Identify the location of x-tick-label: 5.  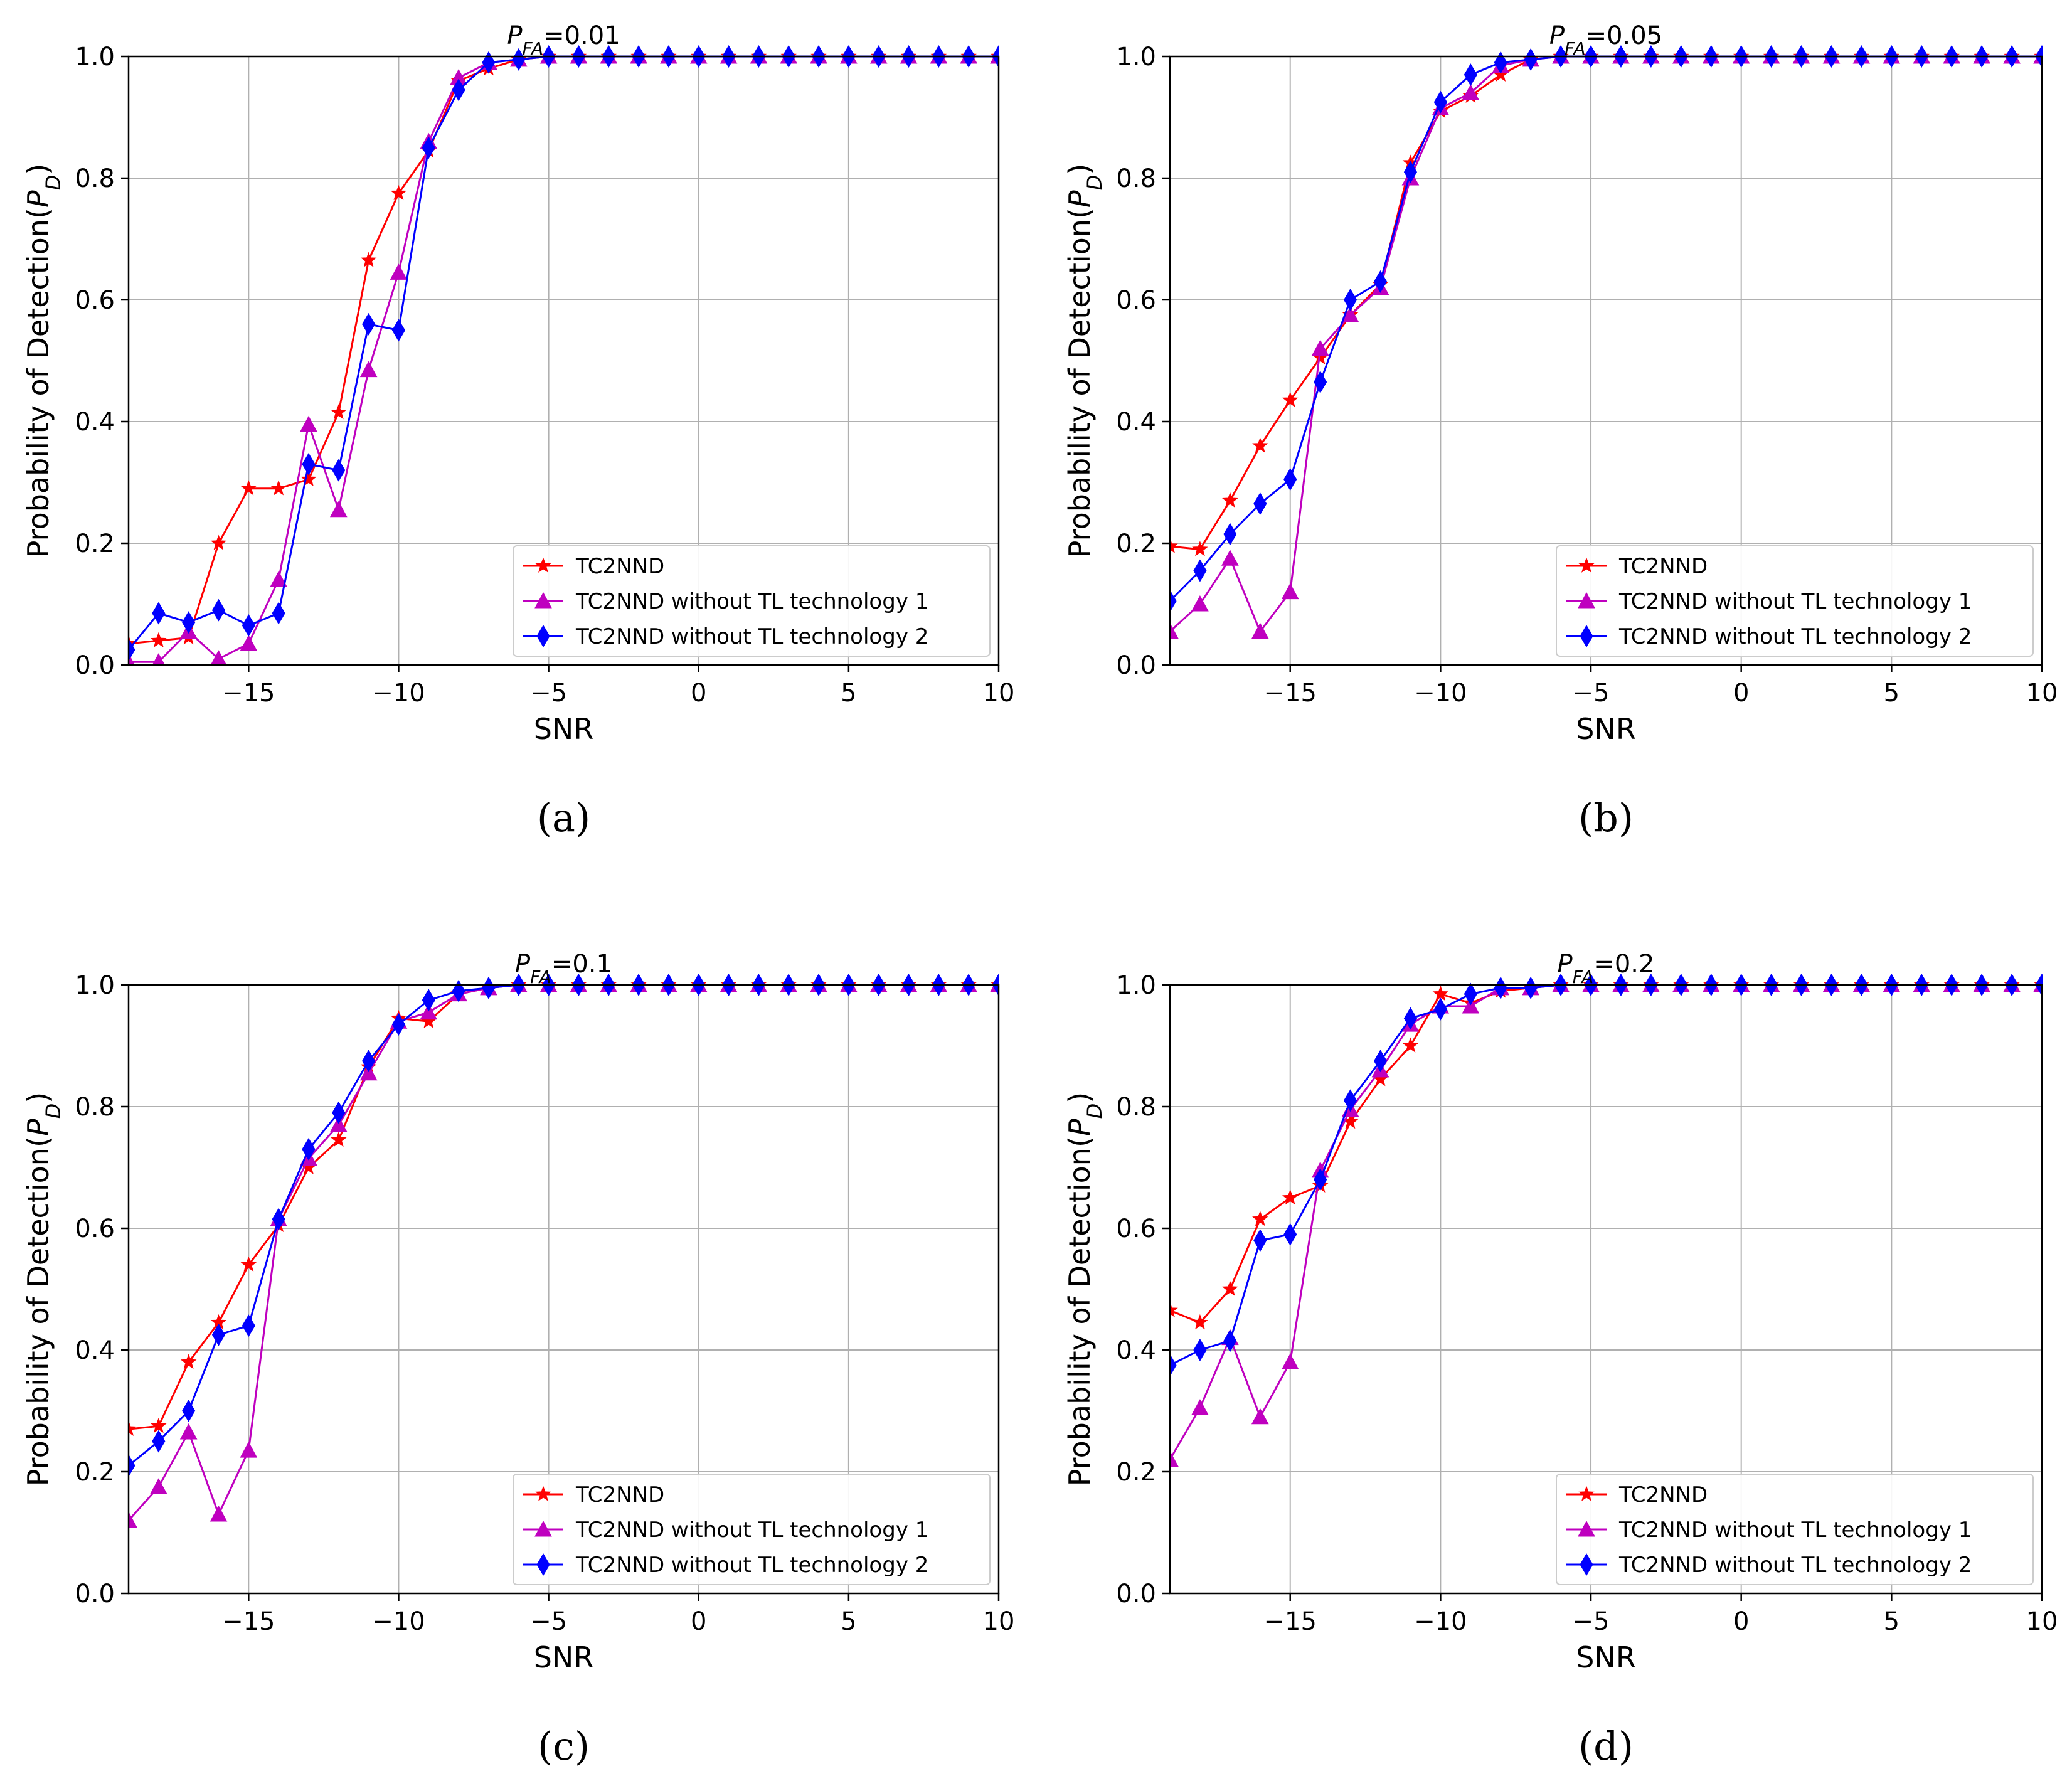
(1891, 1621).